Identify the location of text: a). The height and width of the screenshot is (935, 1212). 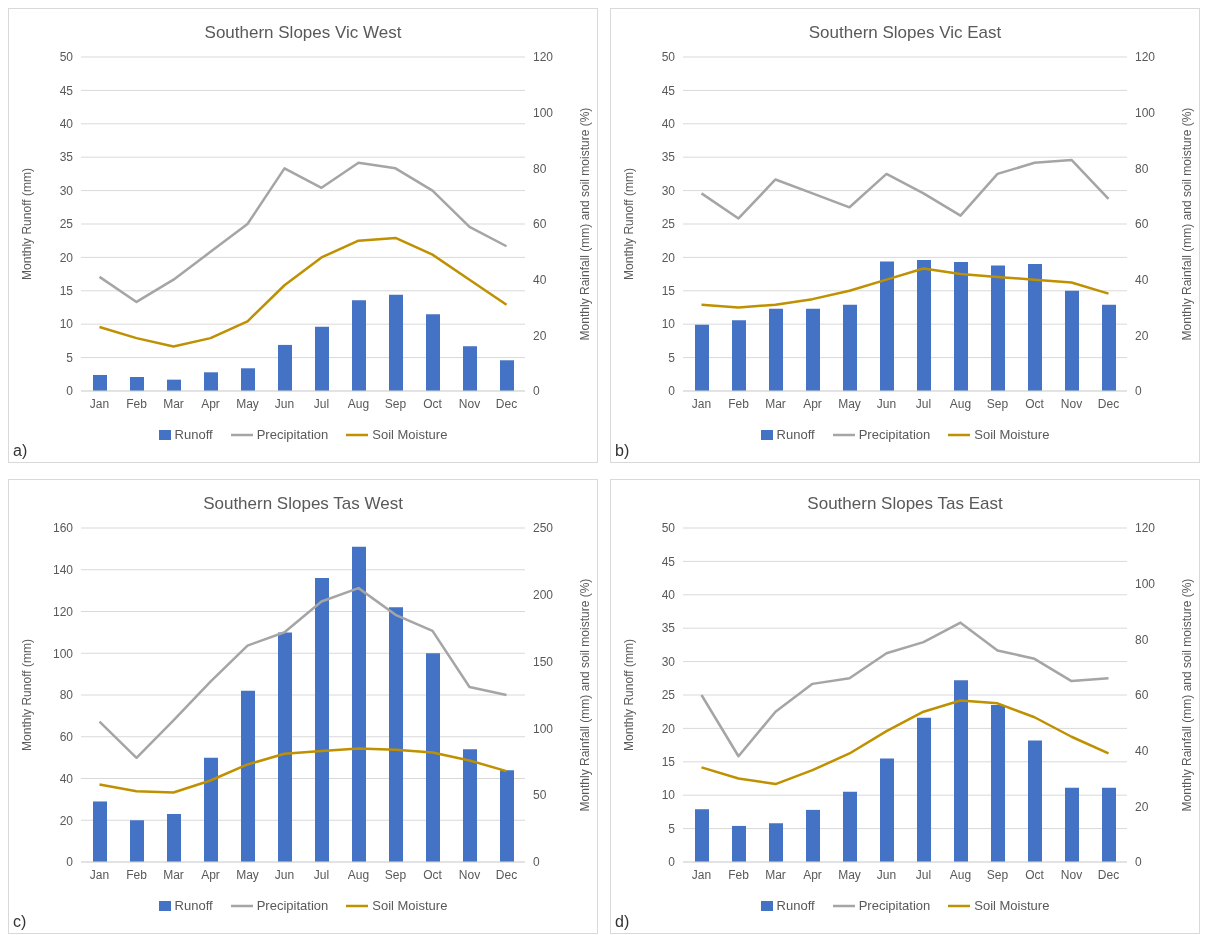
(20, 451).